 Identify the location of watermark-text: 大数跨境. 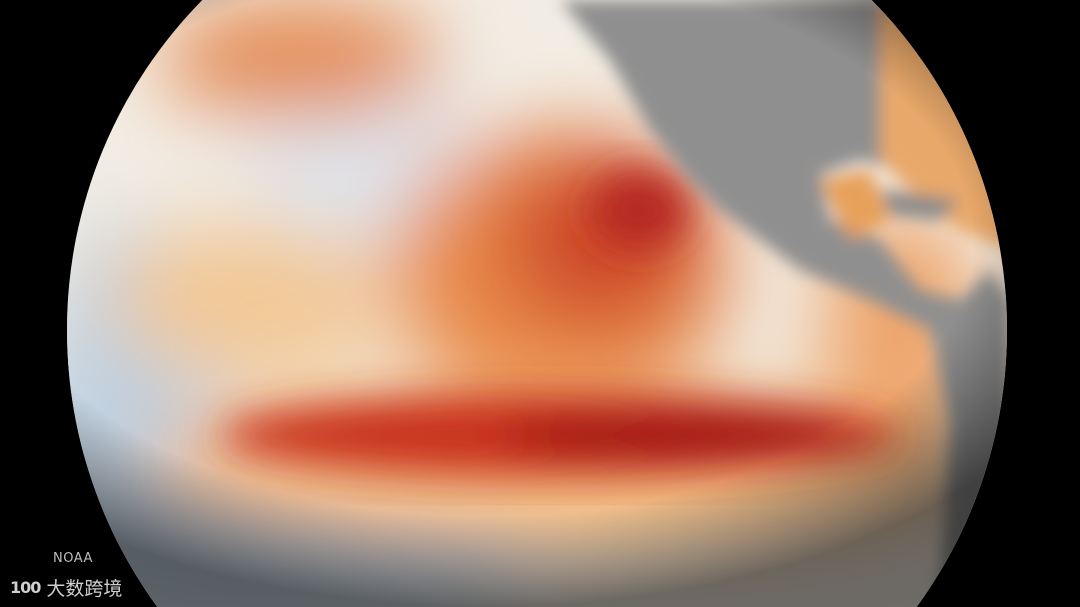
(84, 589).